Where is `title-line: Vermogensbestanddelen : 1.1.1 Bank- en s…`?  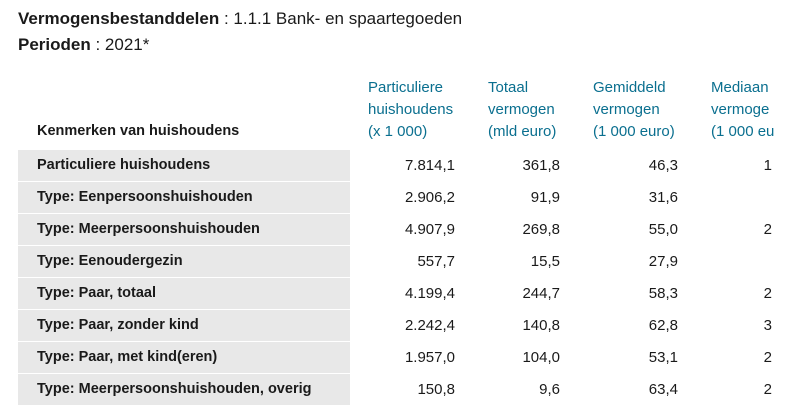 title-line: Vermogensbestanddelen : 1.1.1 Bank- en s… is located at coordinates (240, 19).